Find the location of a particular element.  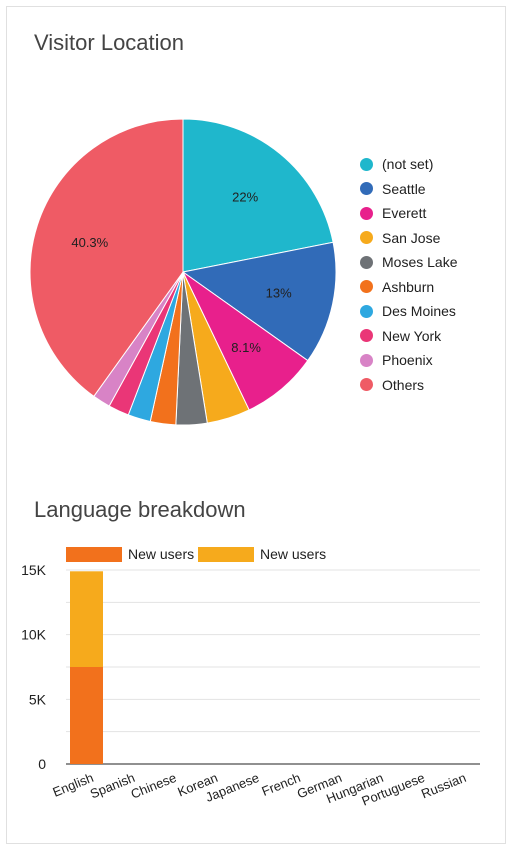

pie-legend-label: (not set) is located at coordinates (408, 164).